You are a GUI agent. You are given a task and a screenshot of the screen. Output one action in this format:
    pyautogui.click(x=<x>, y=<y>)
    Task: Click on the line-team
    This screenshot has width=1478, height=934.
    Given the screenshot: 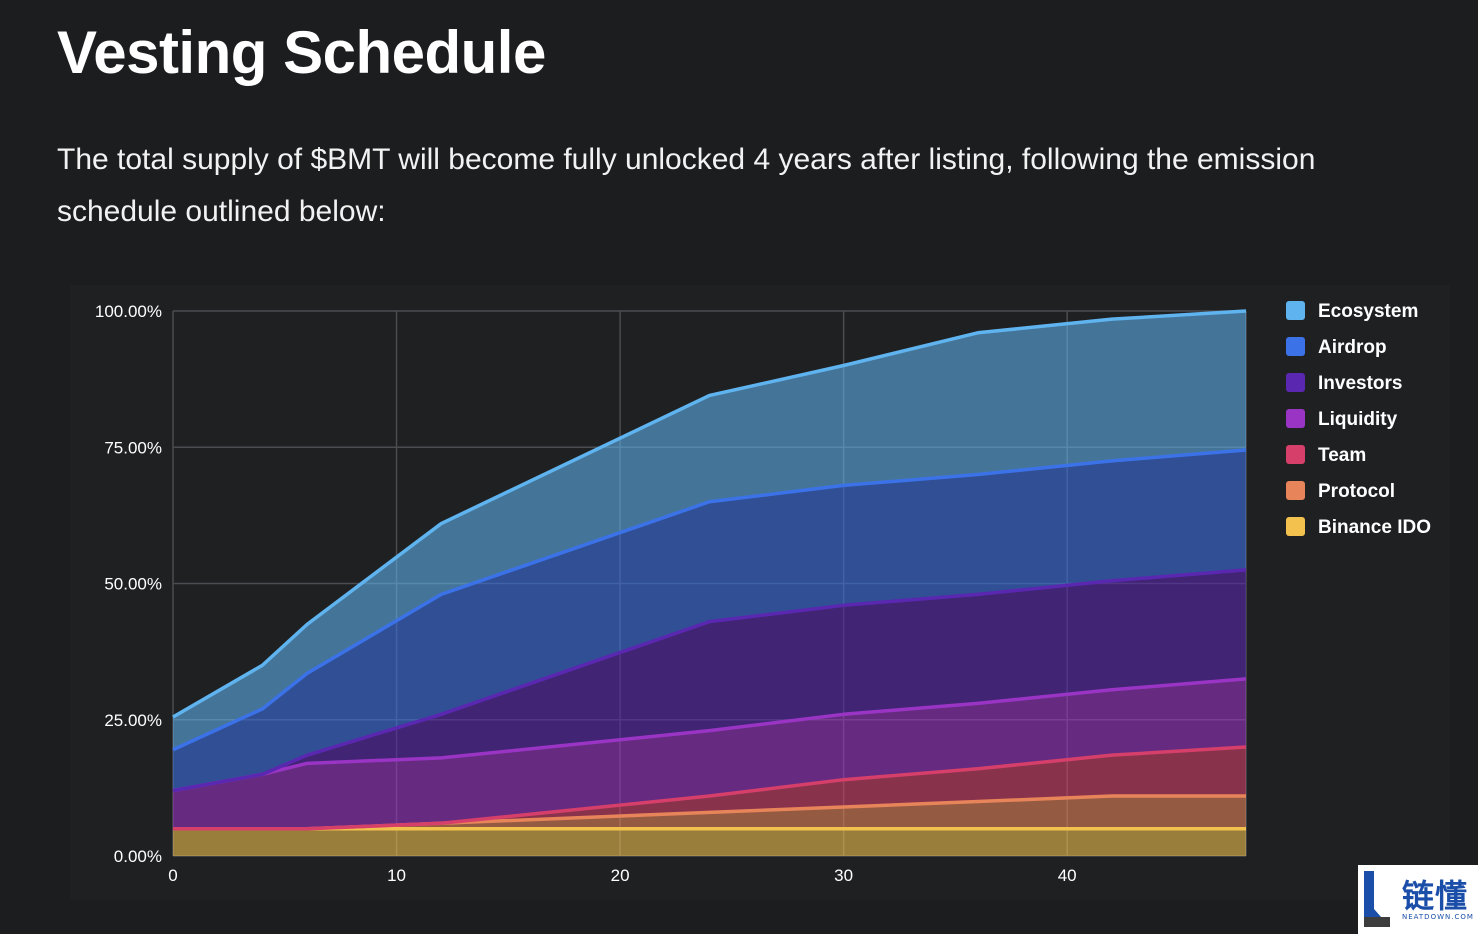 What is the action you would take?
    pyautogui.click(x=710, y=788)
    